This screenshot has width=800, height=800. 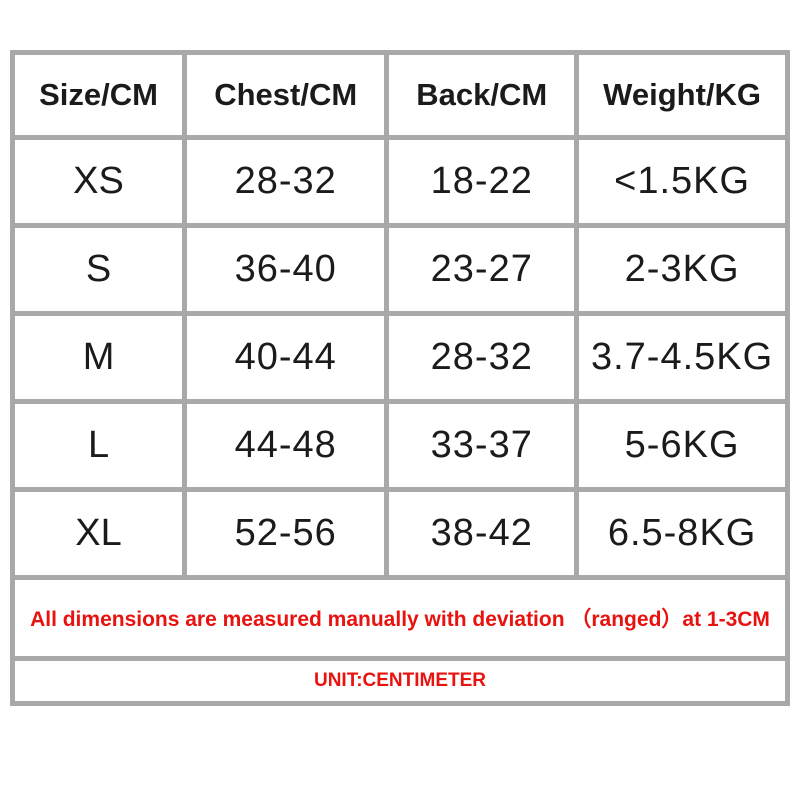 What do you see at coordinates (286, 95) in the screenshot?
I see `header-chest: Chest/CM` at bounding box center [286, 95].